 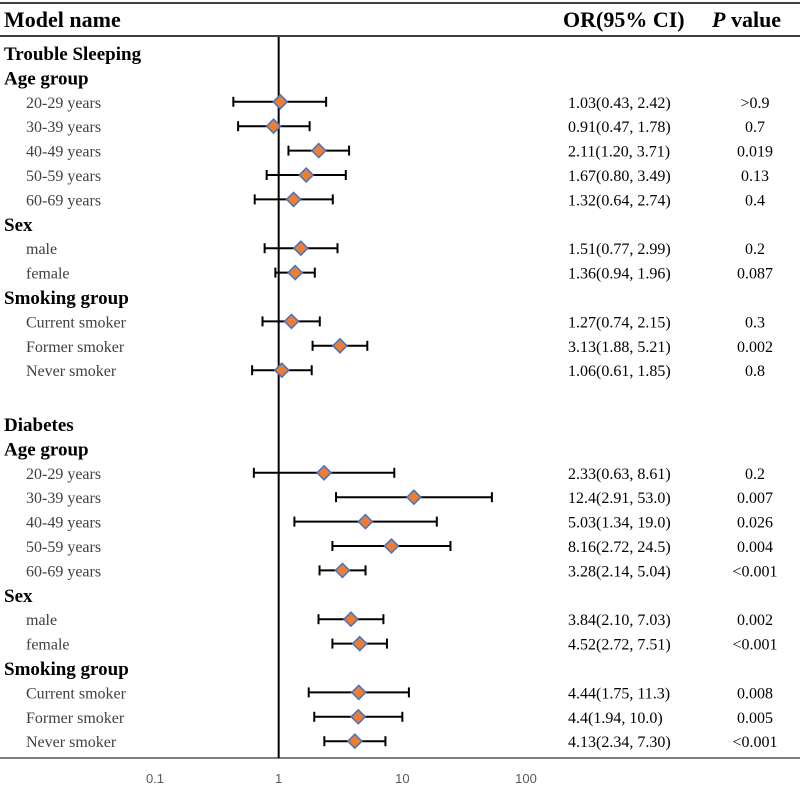 What do you see at coordinates (755, 523) in the screenshot?
I see `p-value: 0.026` at bounding box center [755, 523].